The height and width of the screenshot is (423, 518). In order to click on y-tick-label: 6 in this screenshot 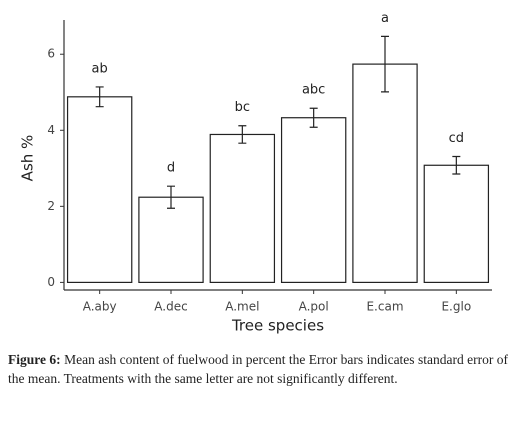, I will do `click(51, 54)`.